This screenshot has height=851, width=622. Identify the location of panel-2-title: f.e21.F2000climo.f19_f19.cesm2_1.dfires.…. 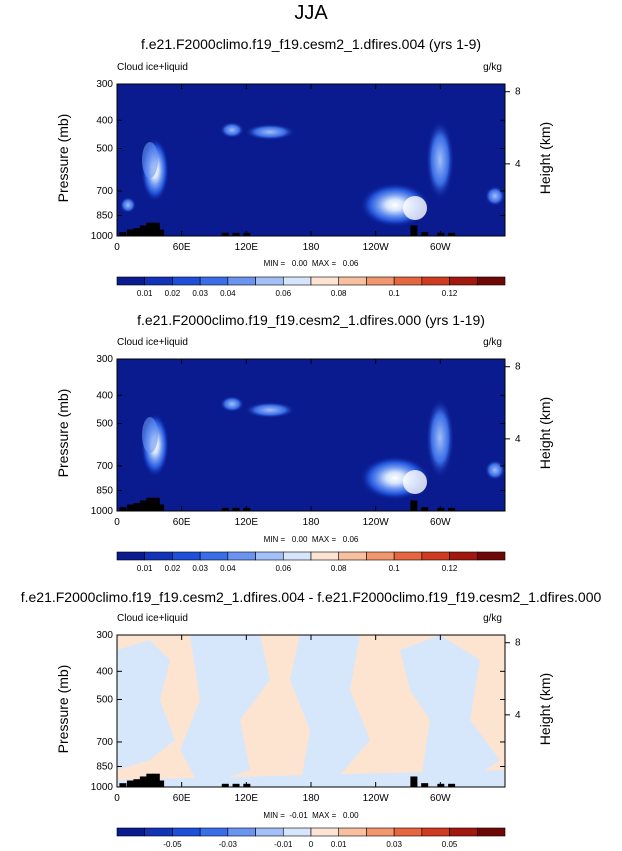
(311, 320).